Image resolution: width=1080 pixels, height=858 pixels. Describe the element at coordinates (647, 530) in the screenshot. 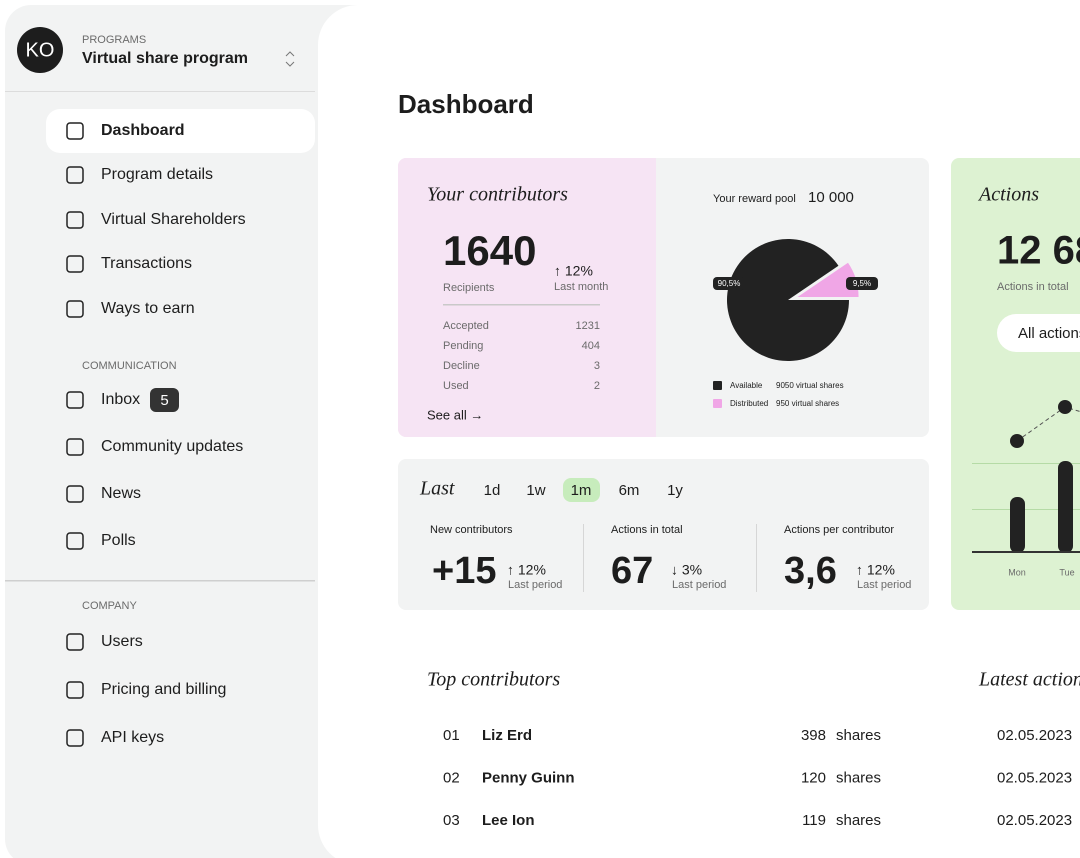

I see `stat-label: Actions in total` at that location.